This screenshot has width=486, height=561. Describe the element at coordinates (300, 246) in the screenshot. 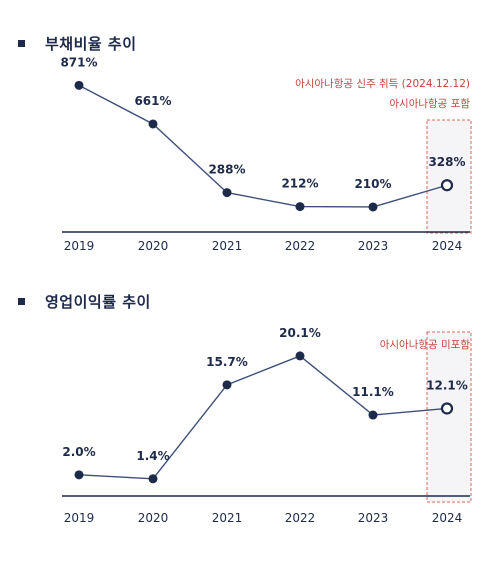

I see `debt-ratio-tick-label-2022: 2022` at that location.